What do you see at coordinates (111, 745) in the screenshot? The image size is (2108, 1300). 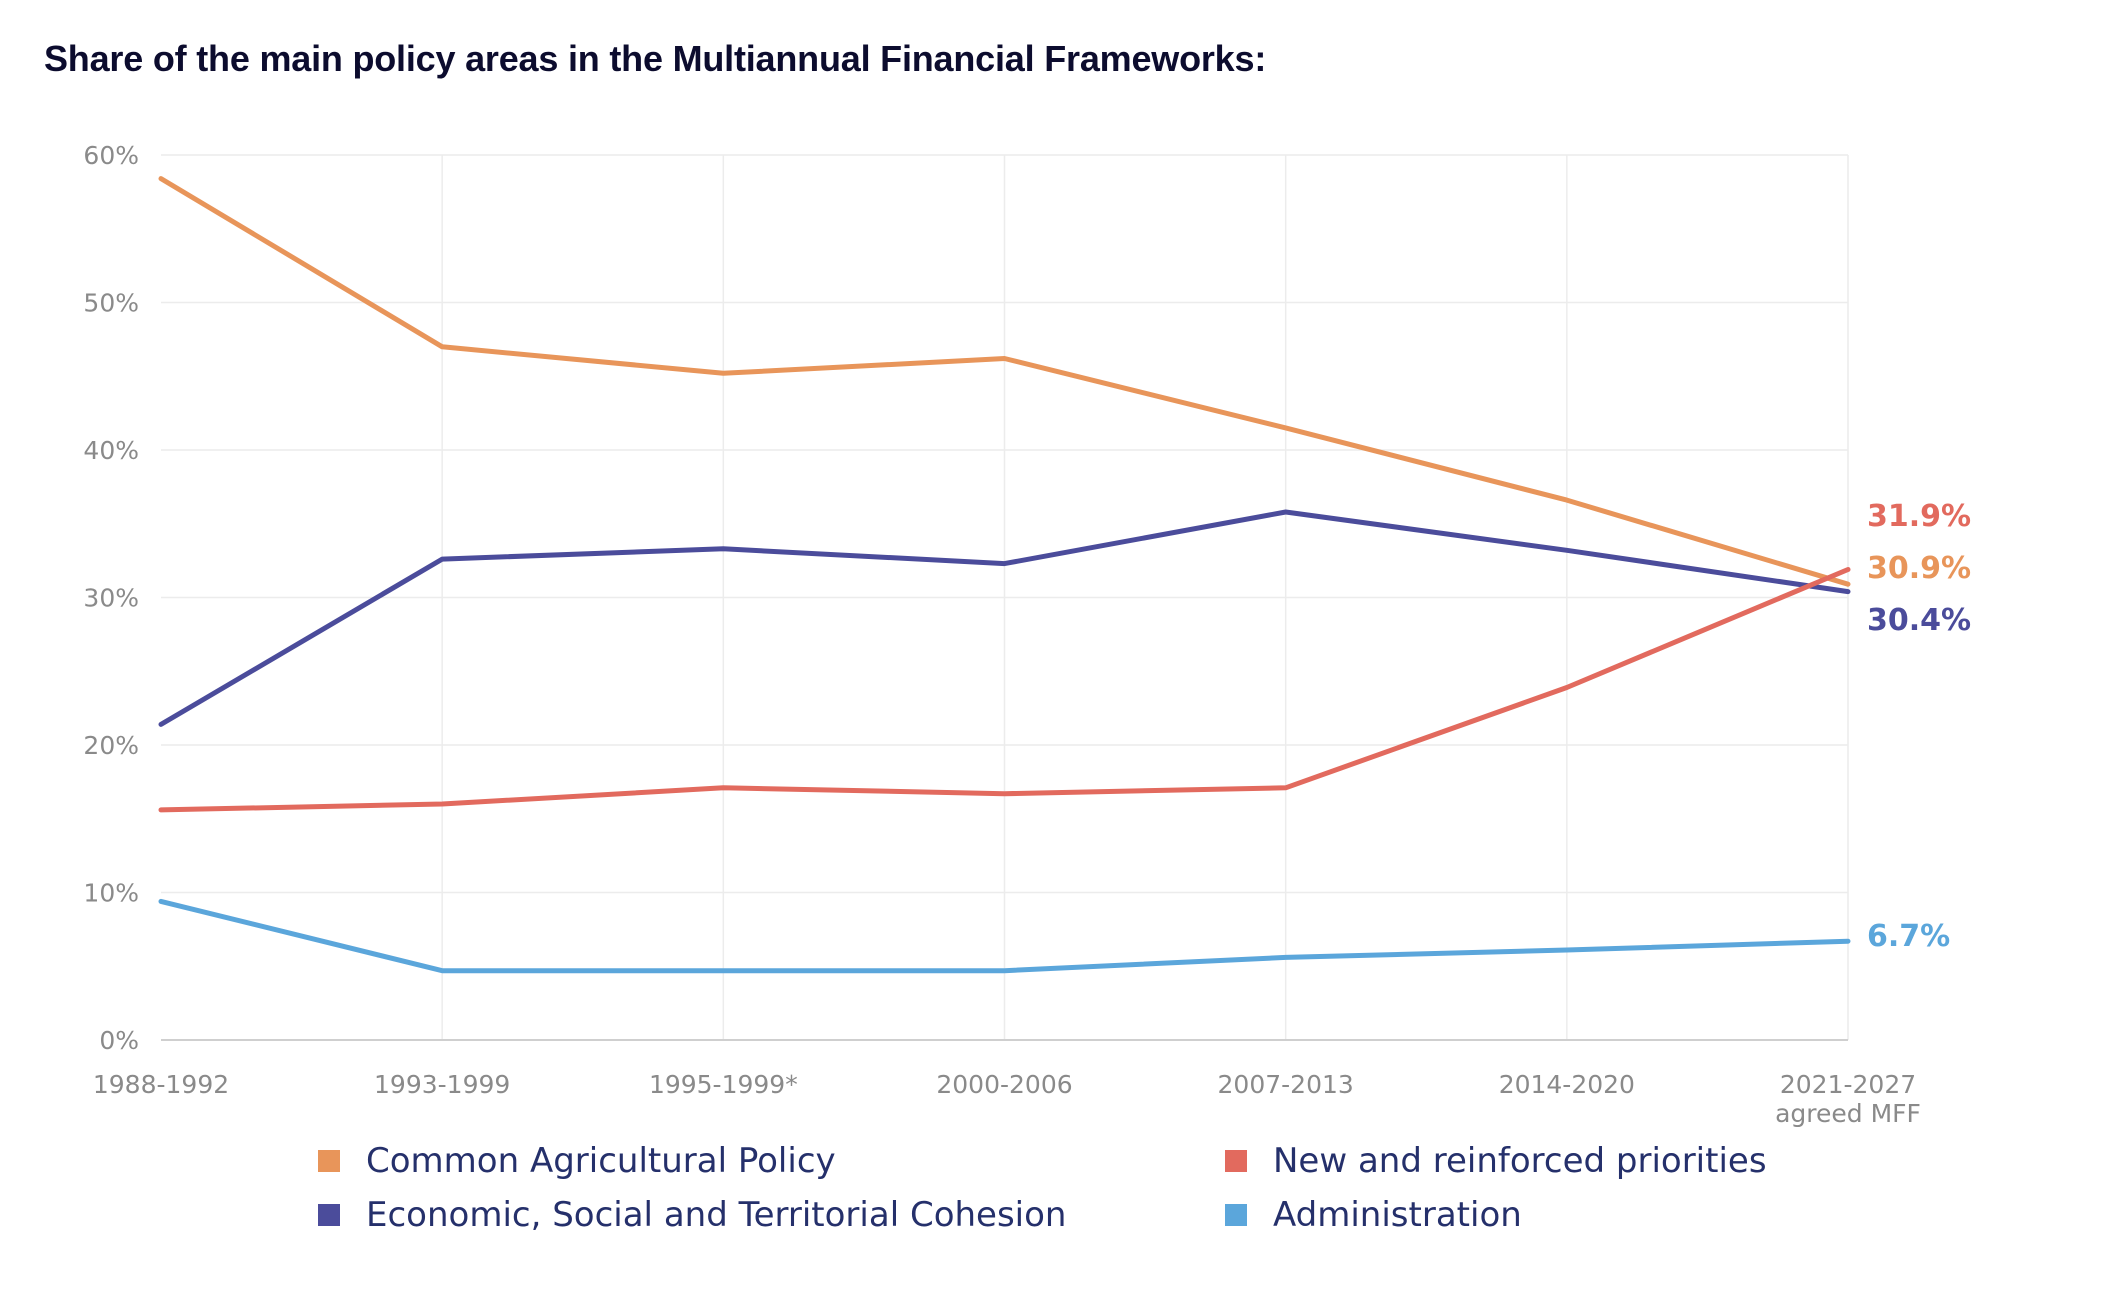 I see `y-tick-label: 20%` at bounding box center [111, 745].